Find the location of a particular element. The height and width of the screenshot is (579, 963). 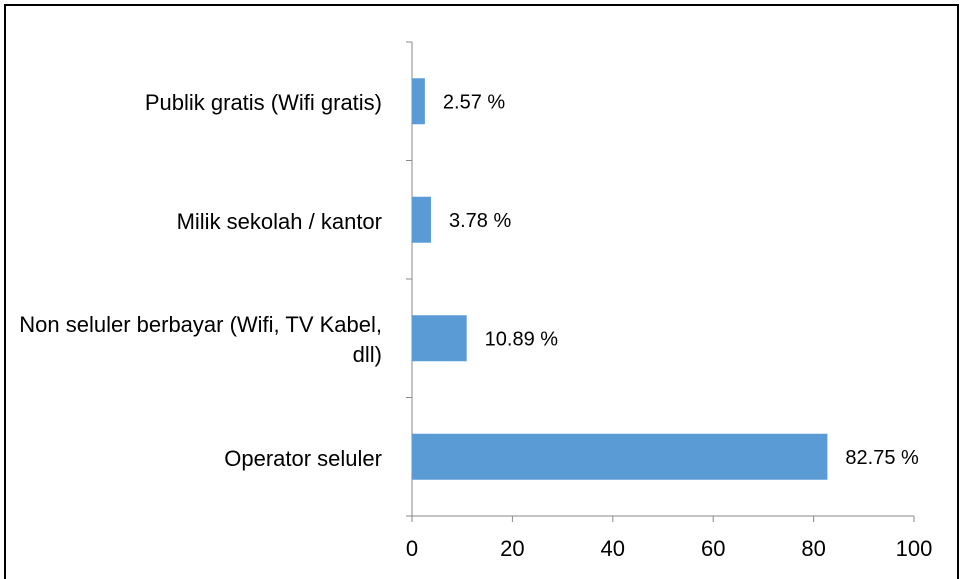

x-tick-label: 60 is located at coordinates (713, 548).